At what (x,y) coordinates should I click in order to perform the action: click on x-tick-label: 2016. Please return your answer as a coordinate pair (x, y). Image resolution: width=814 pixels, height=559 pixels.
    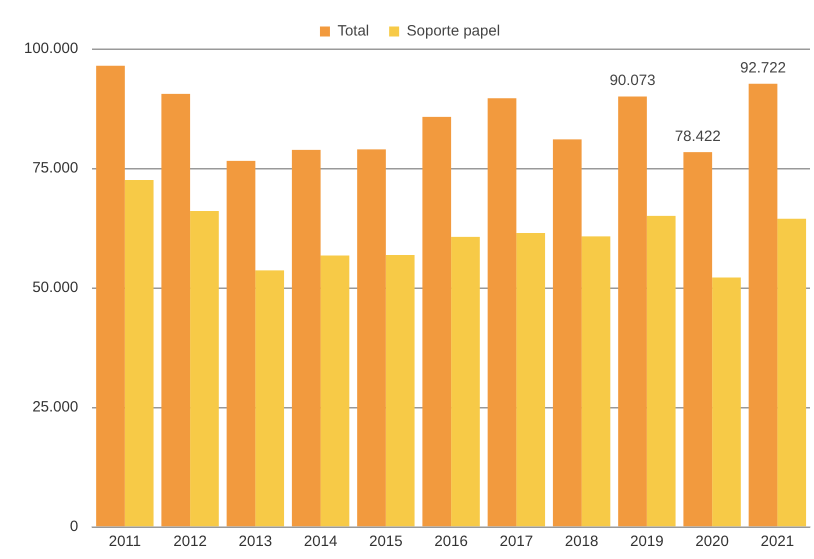
    Looking at the image, I should click on (451, 541).